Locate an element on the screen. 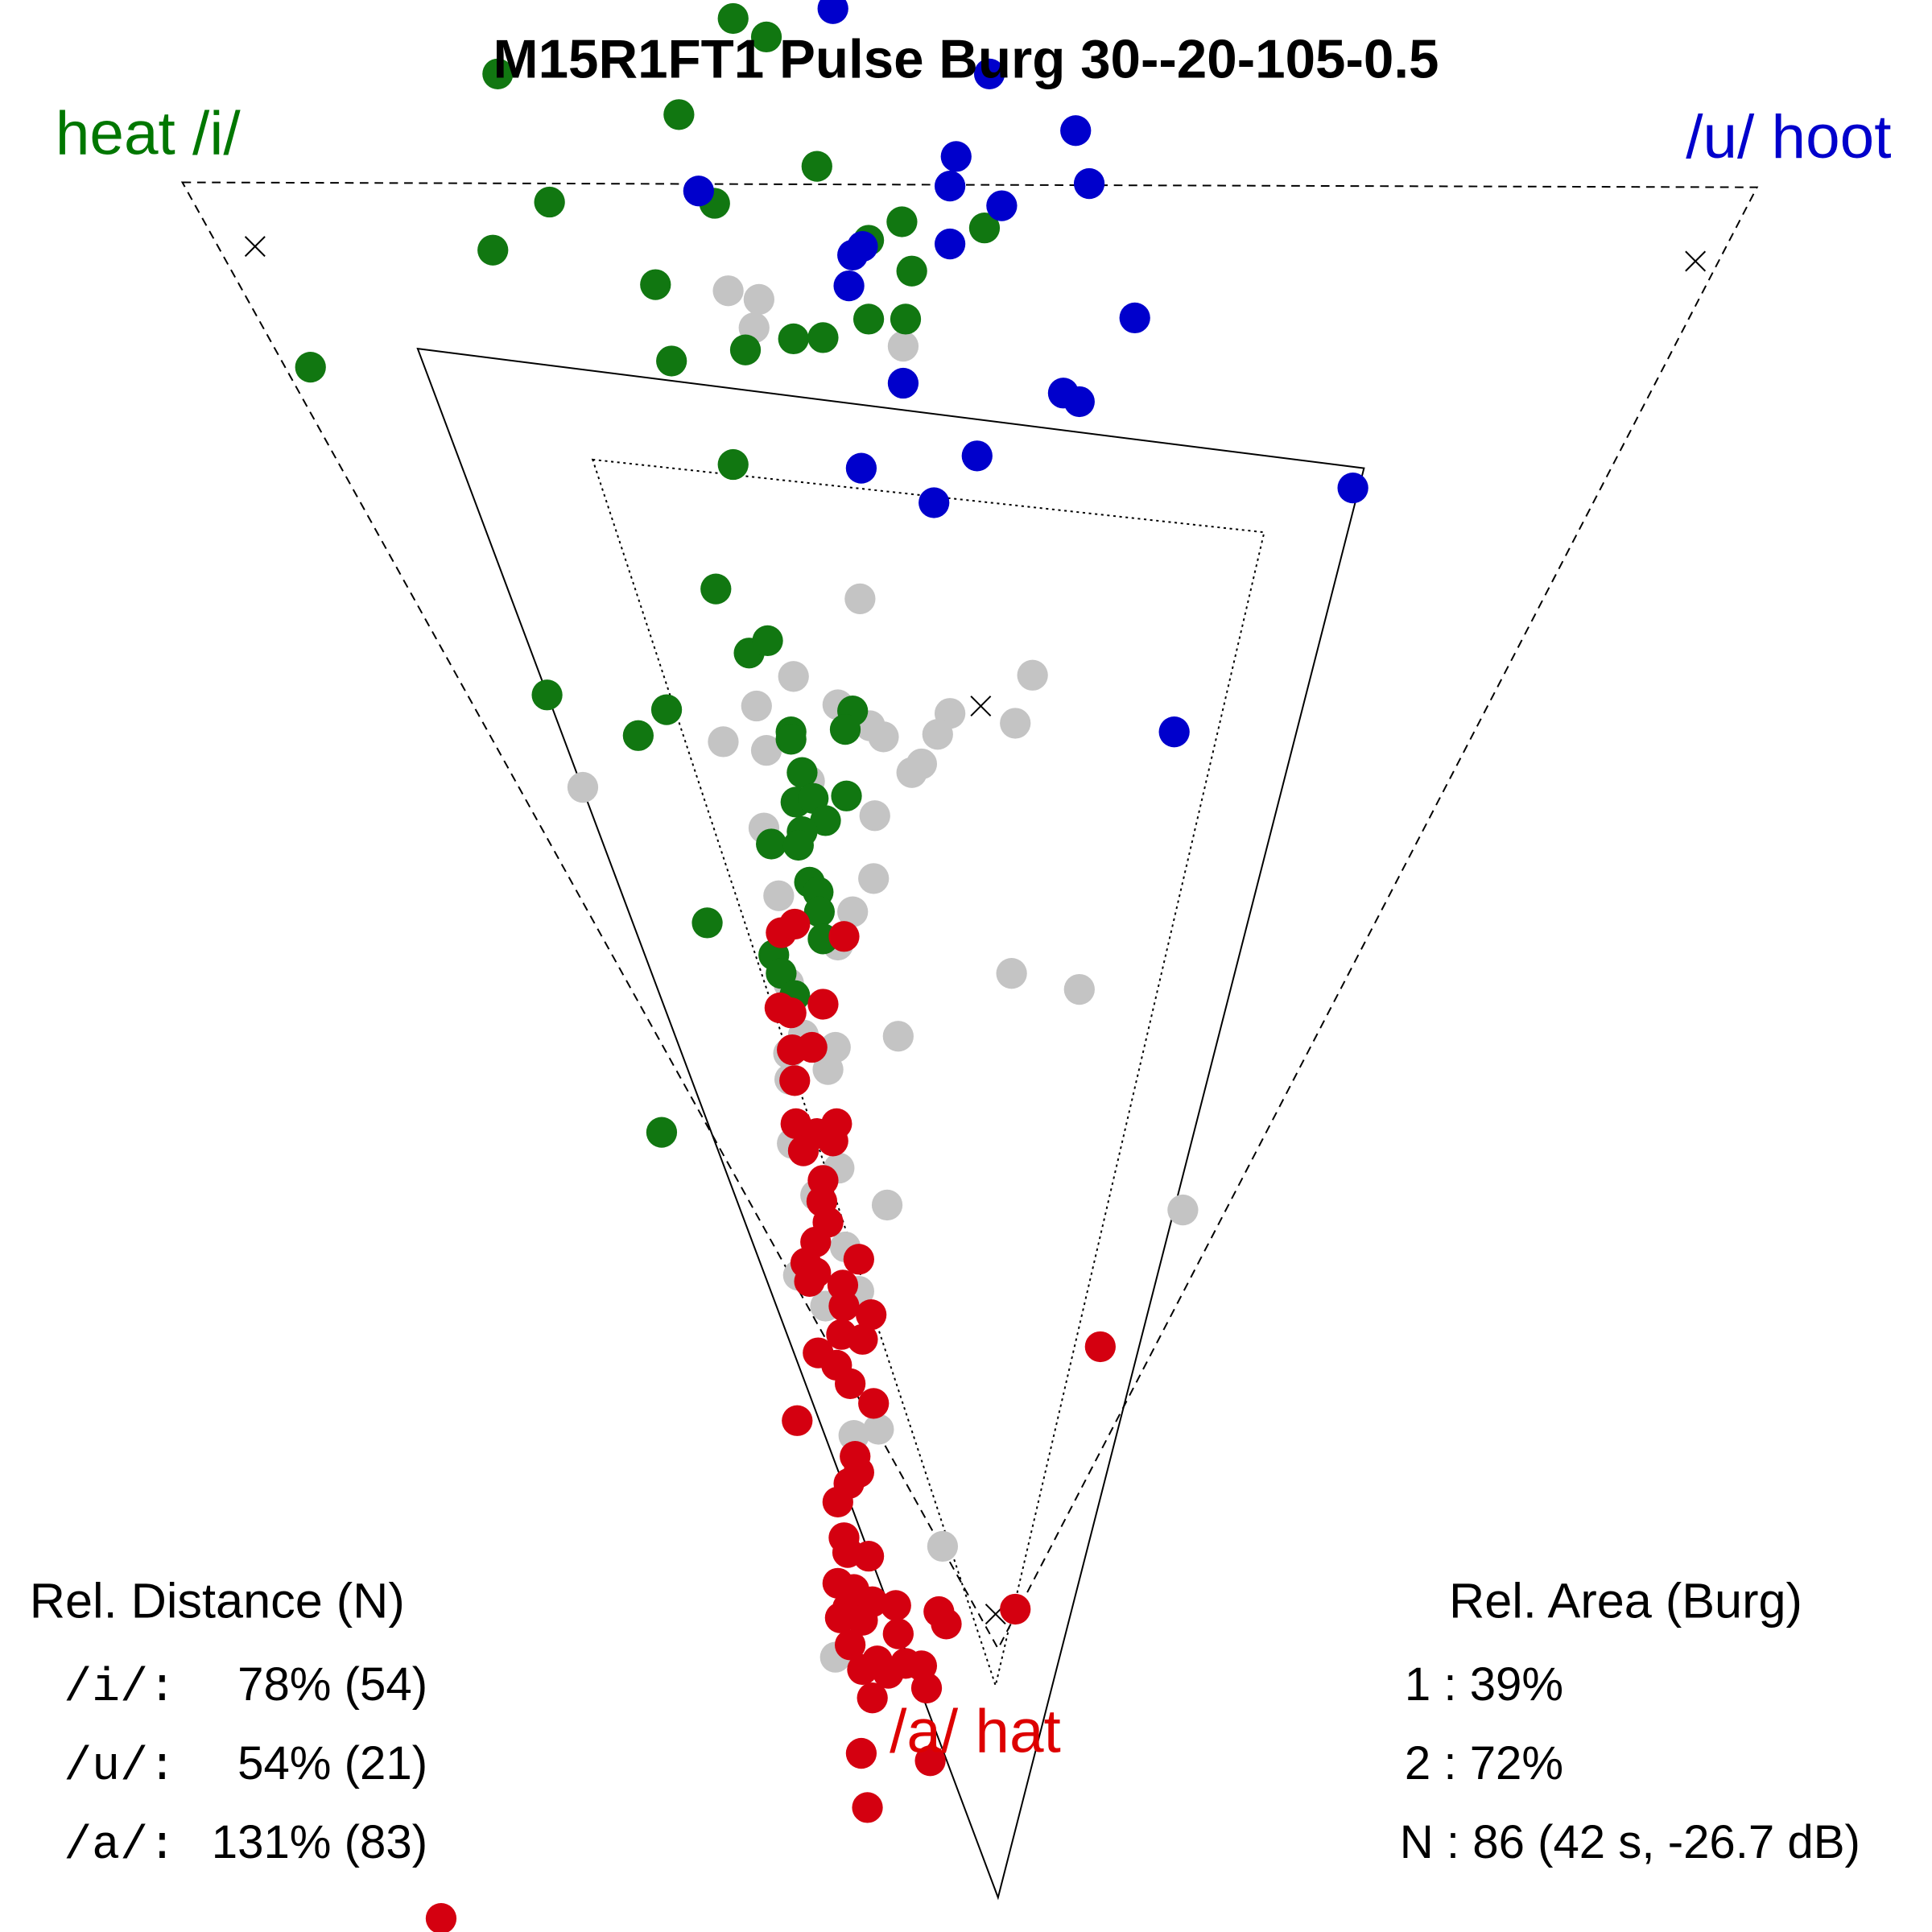  legend-right-value: 39% is located at coordinates (1516, 1685).